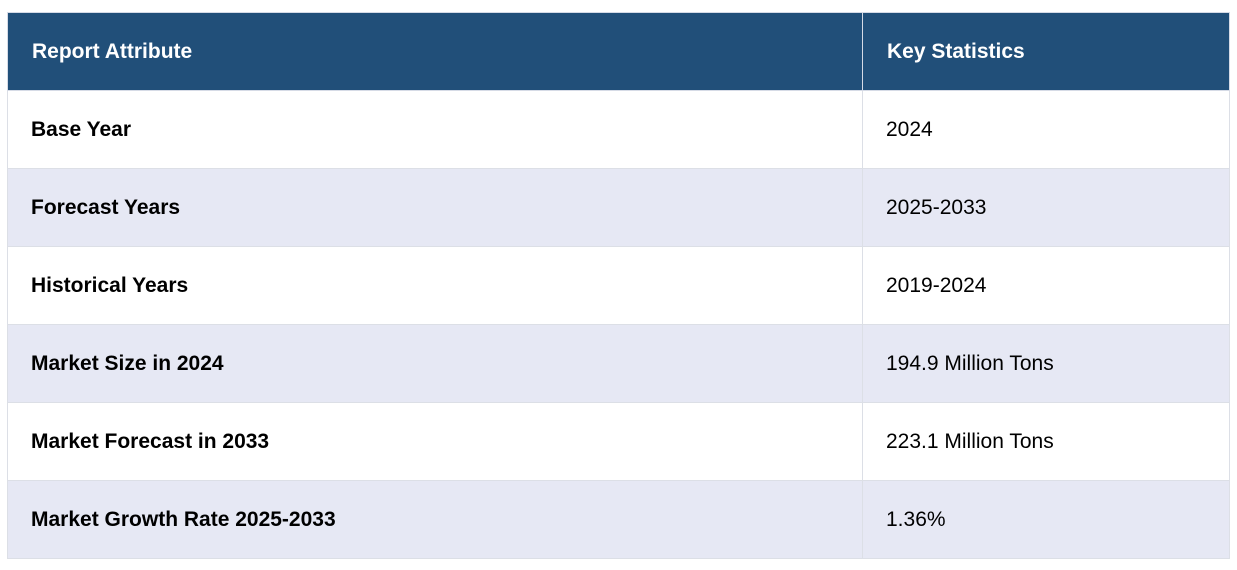 The width and height of the screenshot is (1237, 570). I want to click on row-value: 194.9 Million Tons, so click(1046, 363).